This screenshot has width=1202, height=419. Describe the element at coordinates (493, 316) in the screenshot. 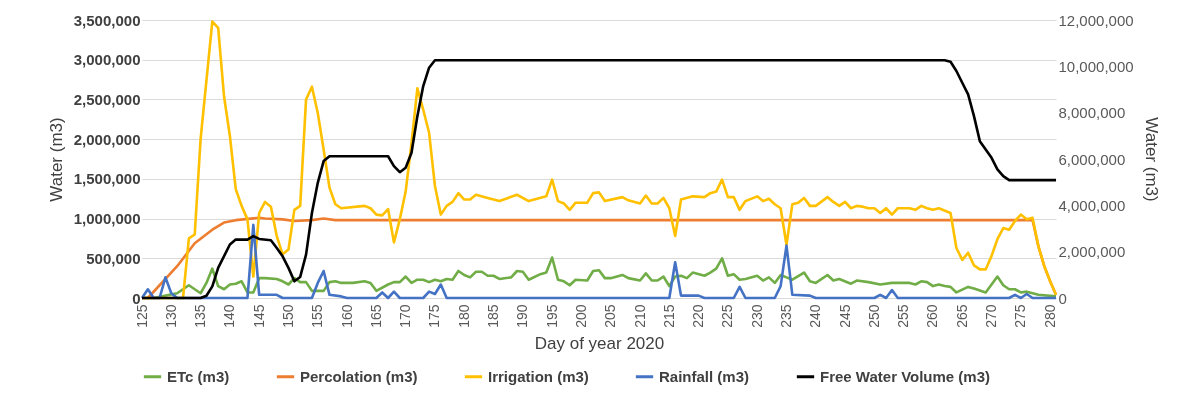

I see `x-tick-label: 185` at that location.